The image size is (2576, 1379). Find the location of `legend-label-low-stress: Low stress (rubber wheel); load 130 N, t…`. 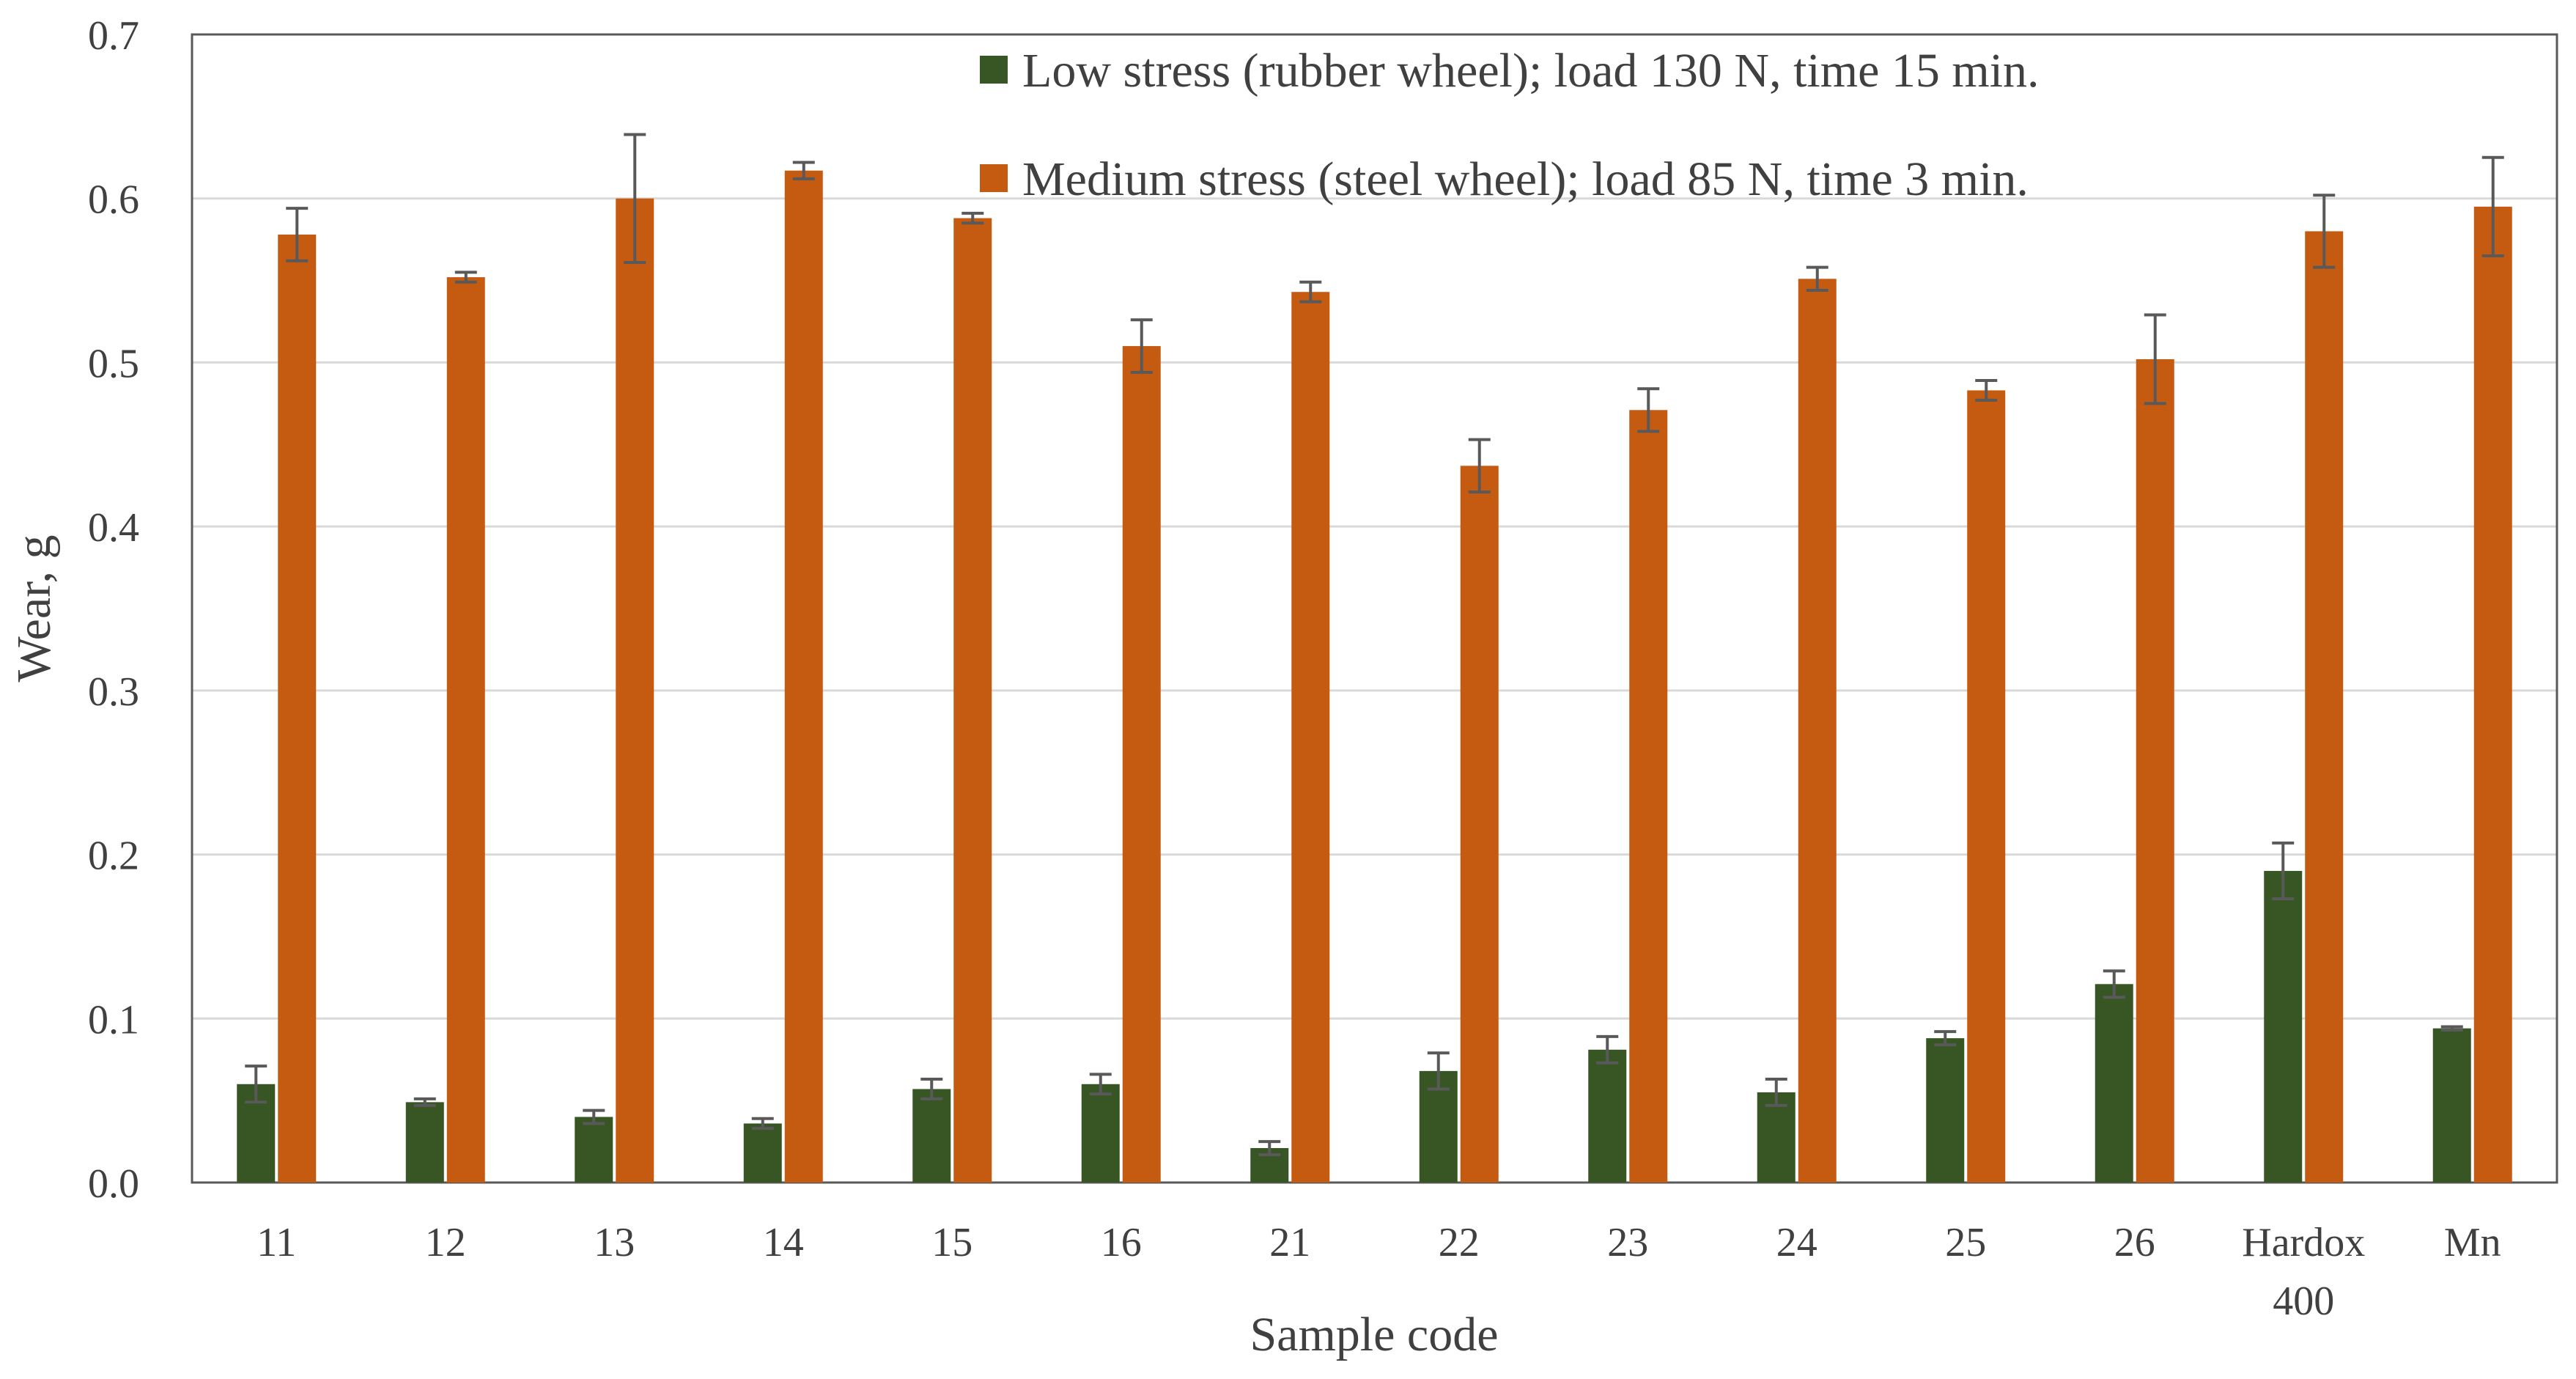

legend-label-low-stress: Low stress (rubber wheel); load 130 N, t… is located at coordinates (1531, 71).